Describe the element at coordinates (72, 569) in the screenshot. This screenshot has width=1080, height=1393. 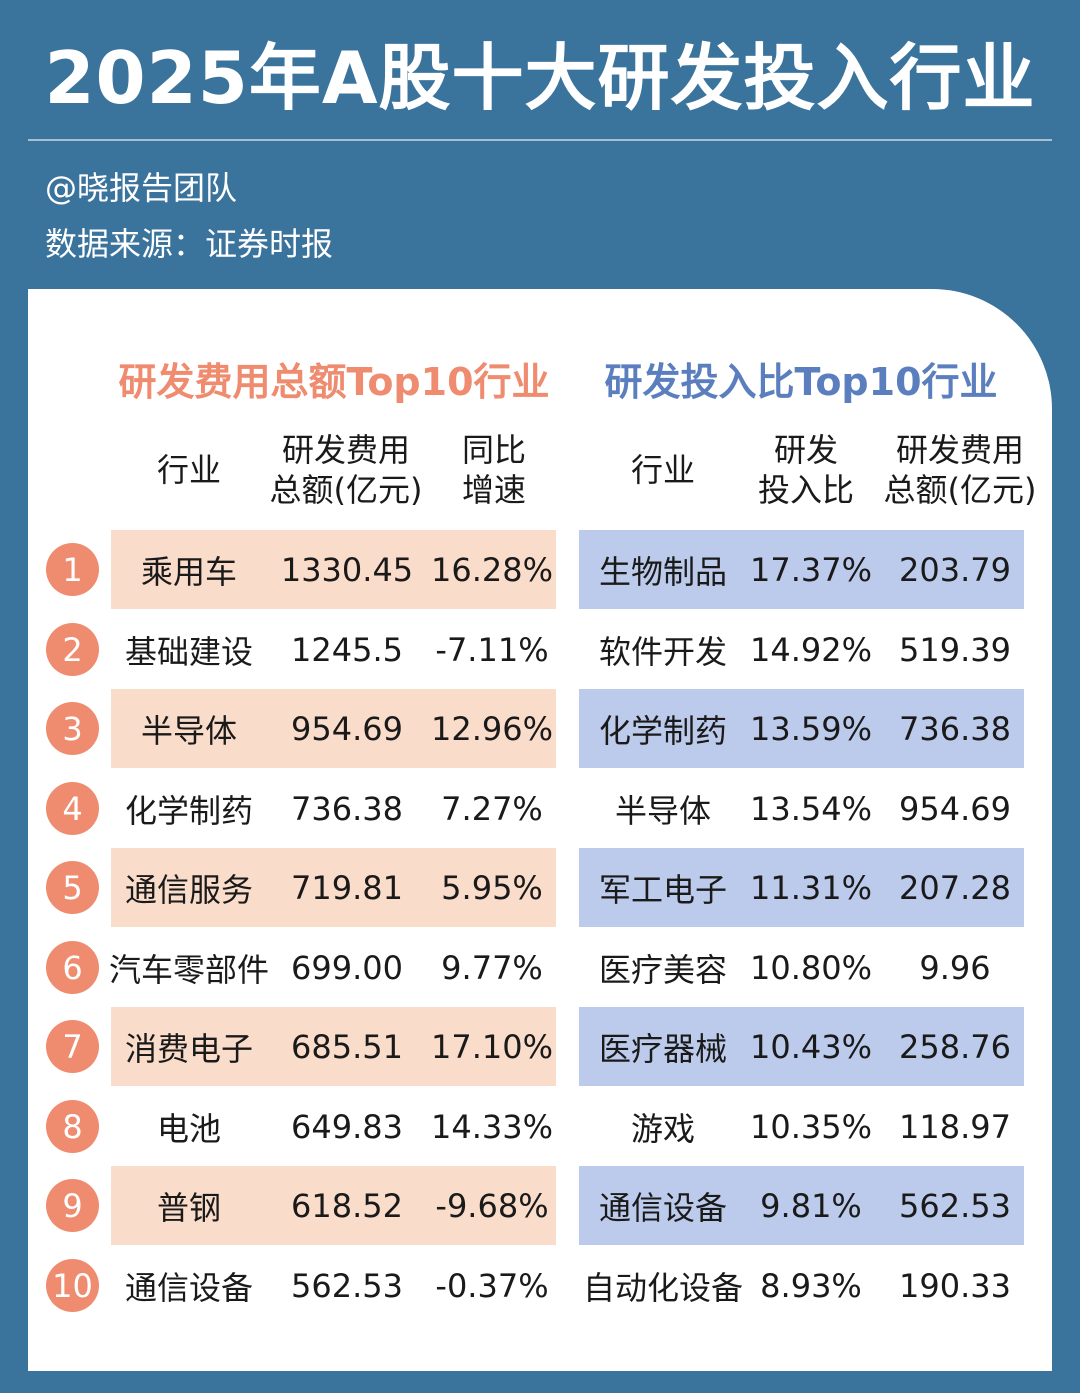
I see `rank-badge: 1` at that location.